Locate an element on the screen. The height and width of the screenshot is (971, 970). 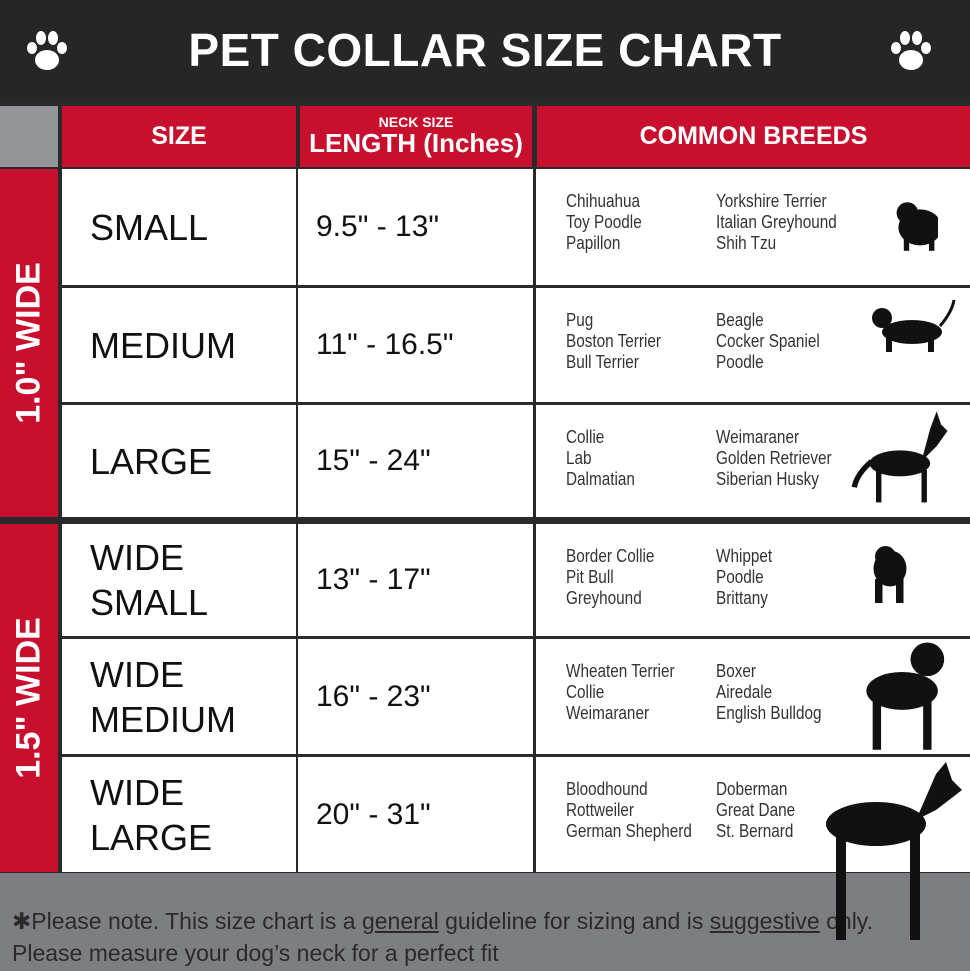
pomeranian-silhouette-icon is located at coordinates (917, 226).